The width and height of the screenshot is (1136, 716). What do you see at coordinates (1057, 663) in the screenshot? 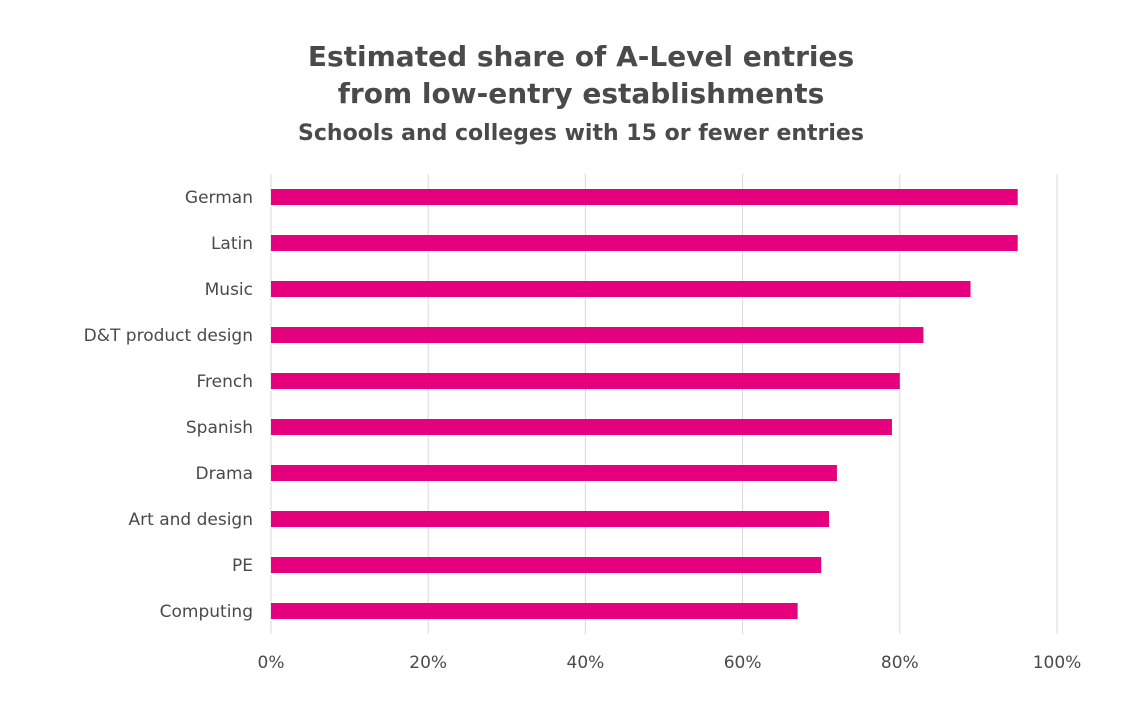
I see `x-tick-label: 100%` at bounding box center [1057, 663].